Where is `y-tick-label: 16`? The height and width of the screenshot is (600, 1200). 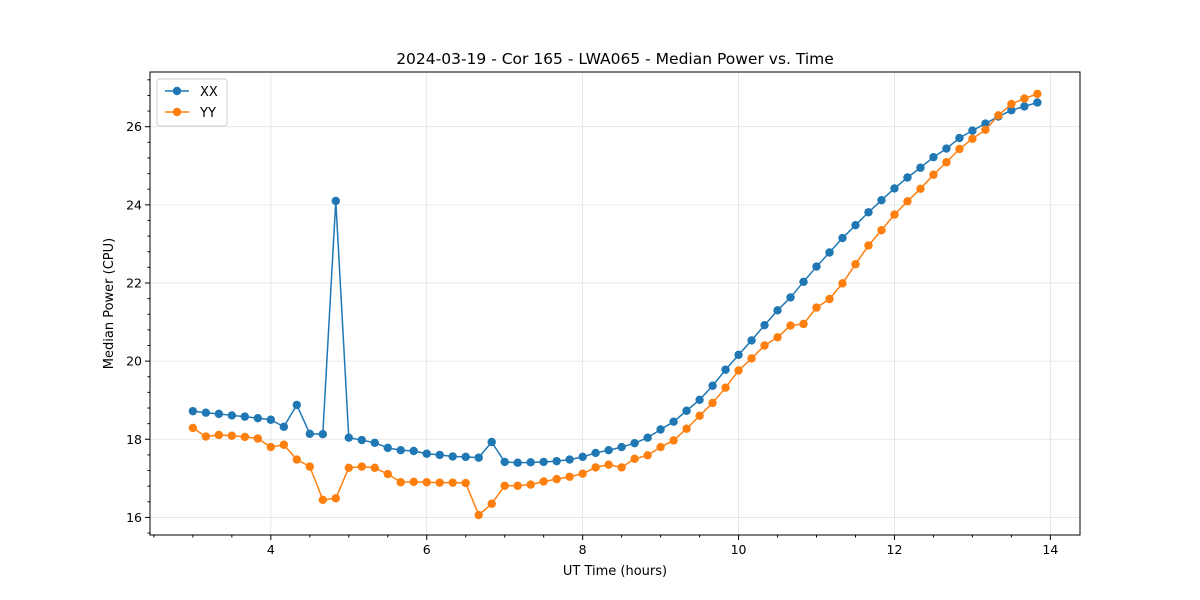
y-tick-label: 16 is located at coordinates (134, 517).